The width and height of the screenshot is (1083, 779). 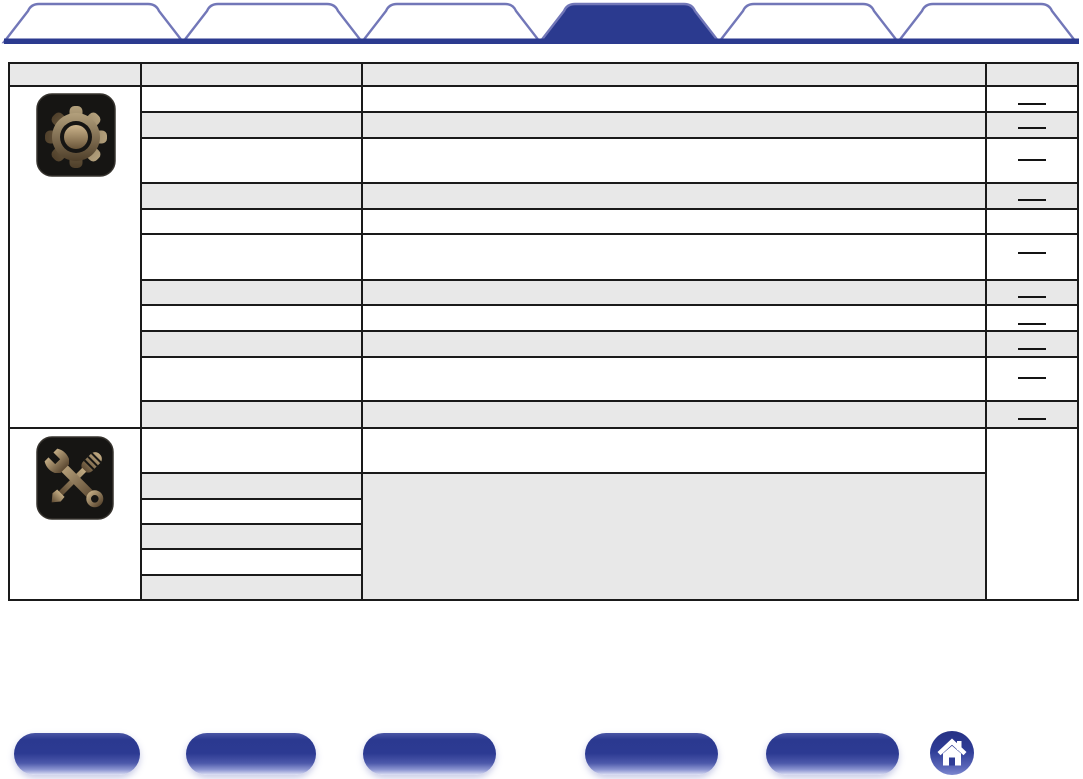 What do you see at coordinates (629, 23) in the screenshot?
I see `tab-4-active` at bounding box center [629, 23].